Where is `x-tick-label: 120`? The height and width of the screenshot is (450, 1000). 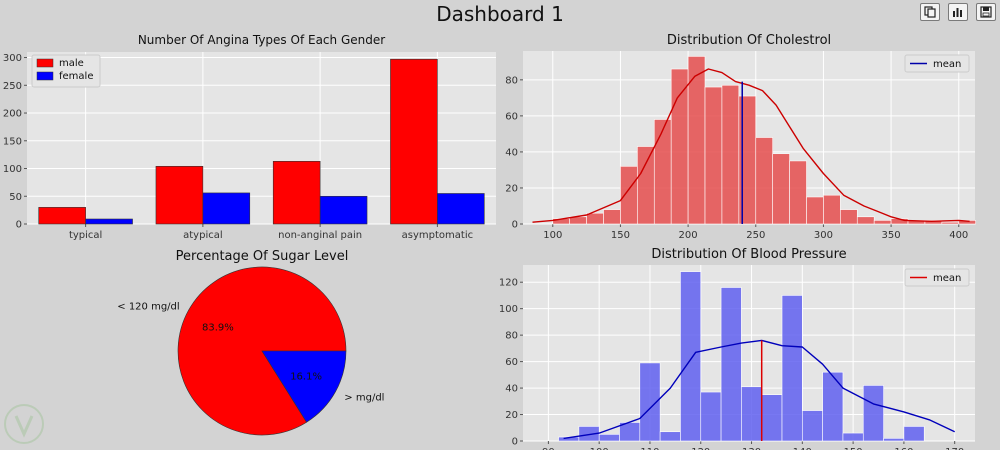
x-tick-label: 120 is located at coordinates (700, 448).